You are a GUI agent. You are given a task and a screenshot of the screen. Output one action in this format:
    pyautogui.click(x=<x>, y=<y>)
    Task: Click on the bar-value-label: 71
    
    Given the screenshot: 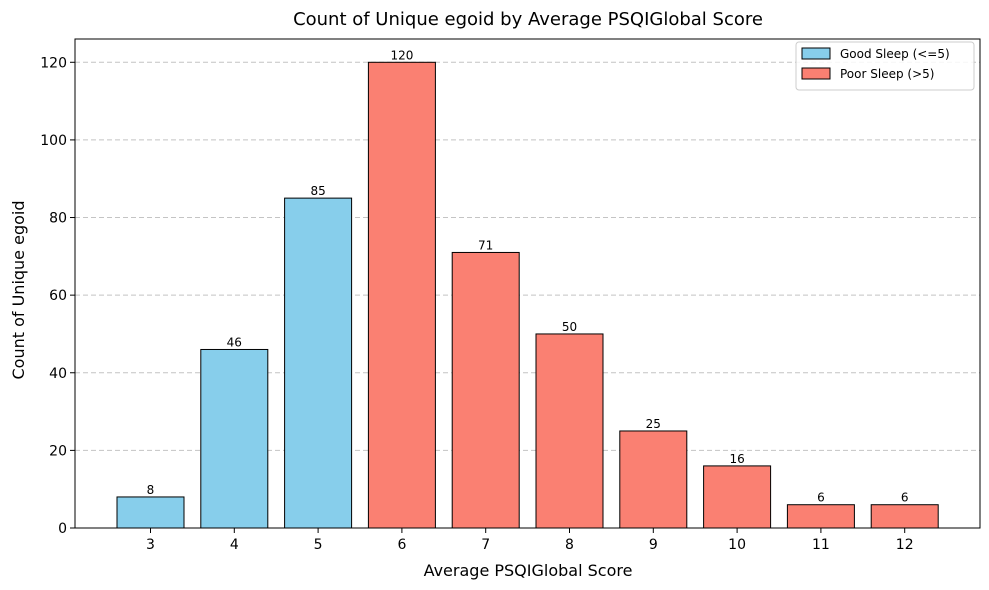 What is the action you would take?
    pyautogui.click(x=485, y=245)
    